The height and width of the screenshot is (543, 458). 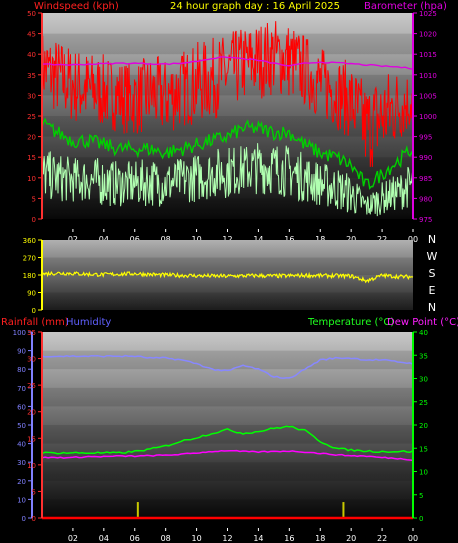 I want to click on dewpoint-axis-label: Dew Point (°C), so click(x=422, y=322).